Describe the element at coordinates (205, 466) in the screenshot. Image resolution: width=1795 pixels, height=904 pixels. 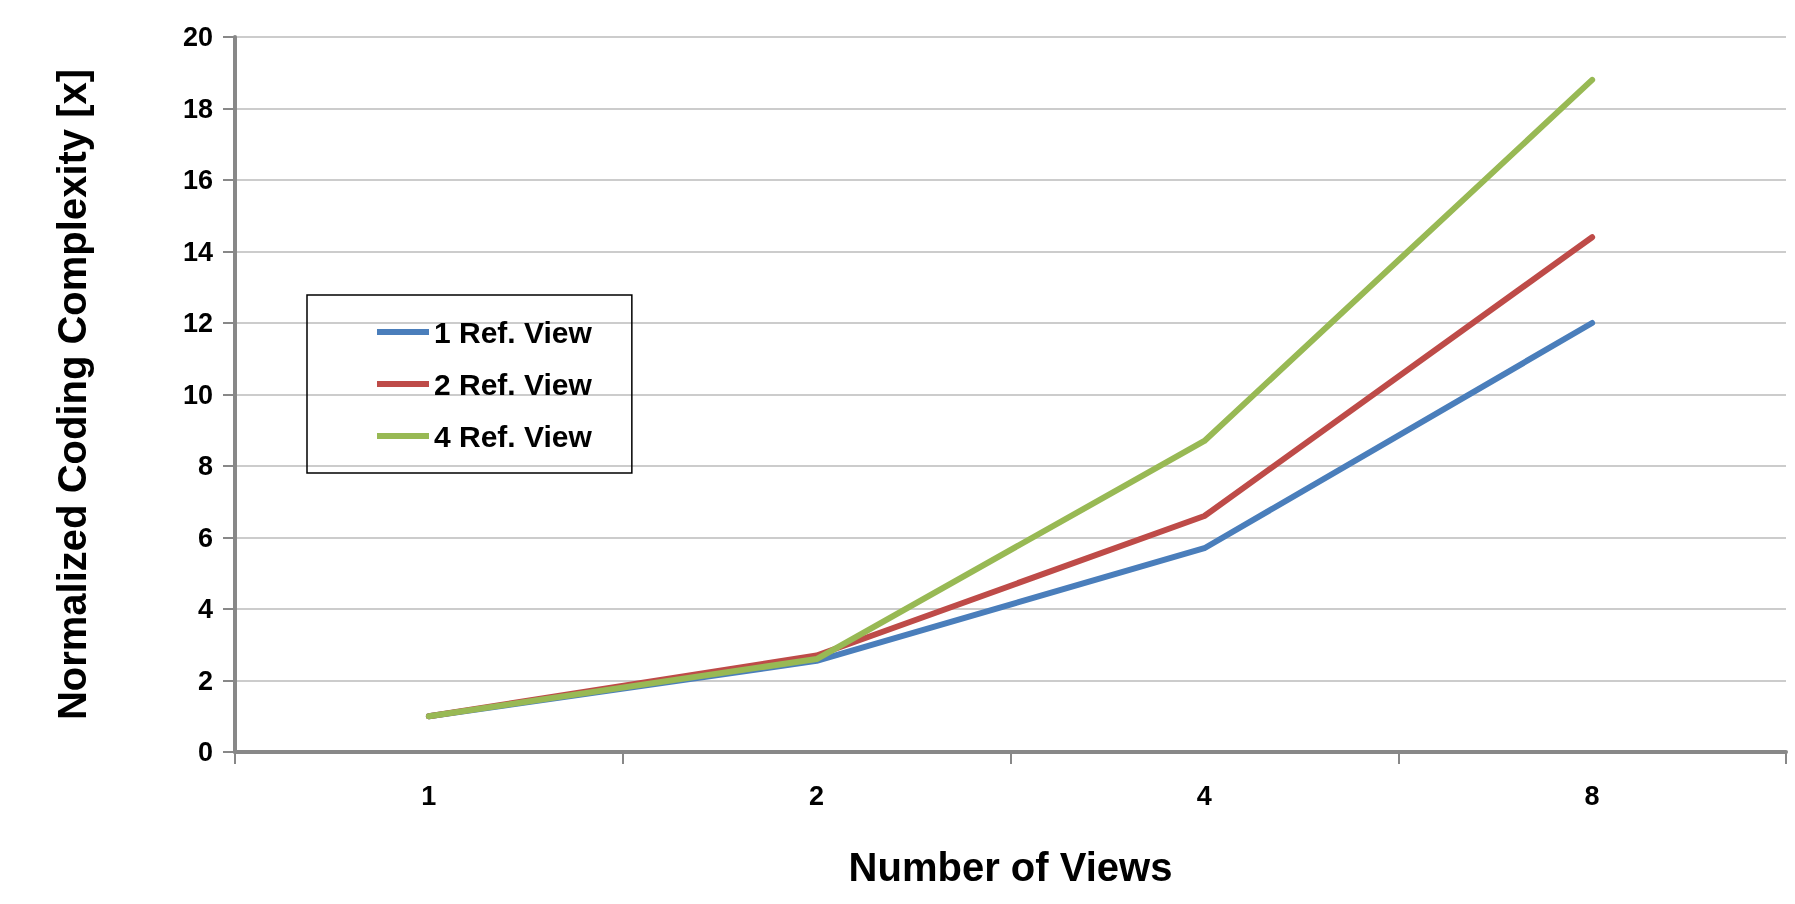
I see `y-tick-label: 8` at that location.